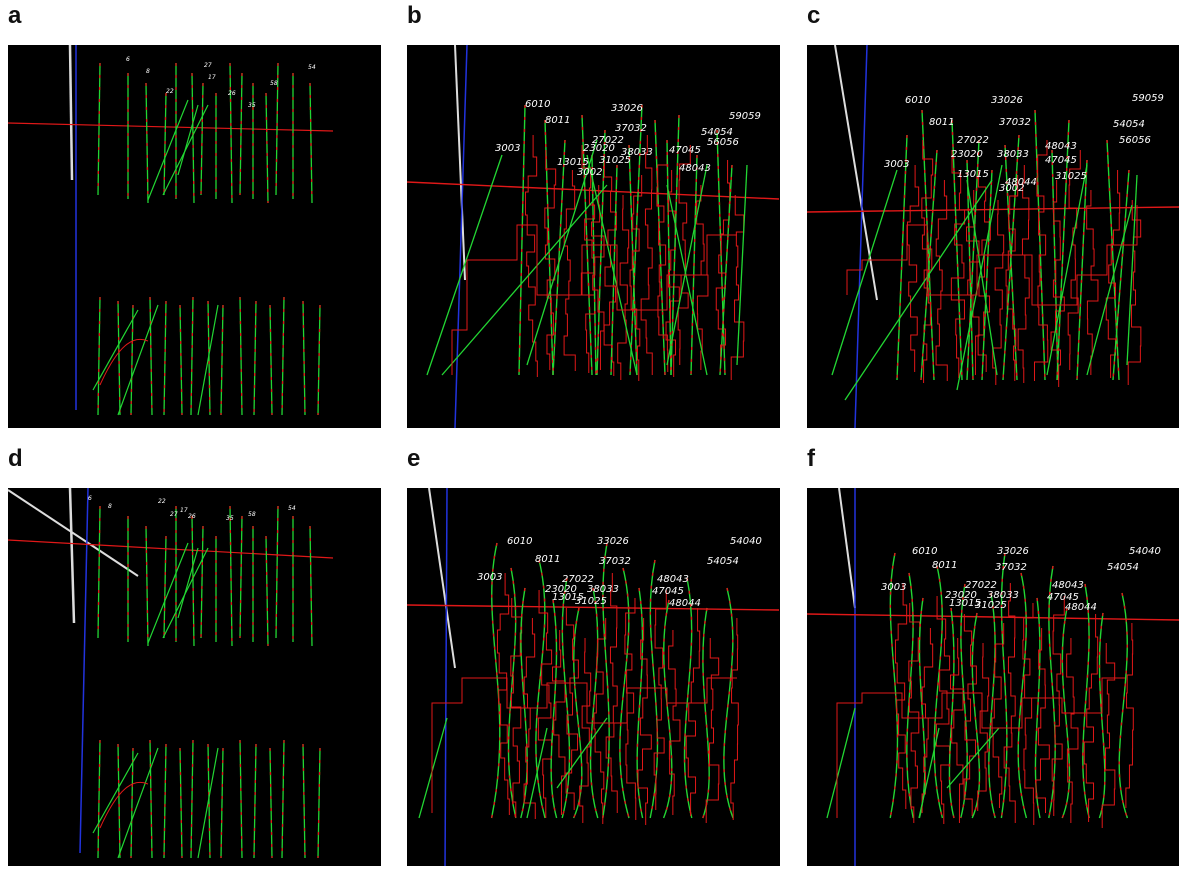  Describe the element at coordinates (184, 510) in the screenshot. I see `well-label: 17` at that location.